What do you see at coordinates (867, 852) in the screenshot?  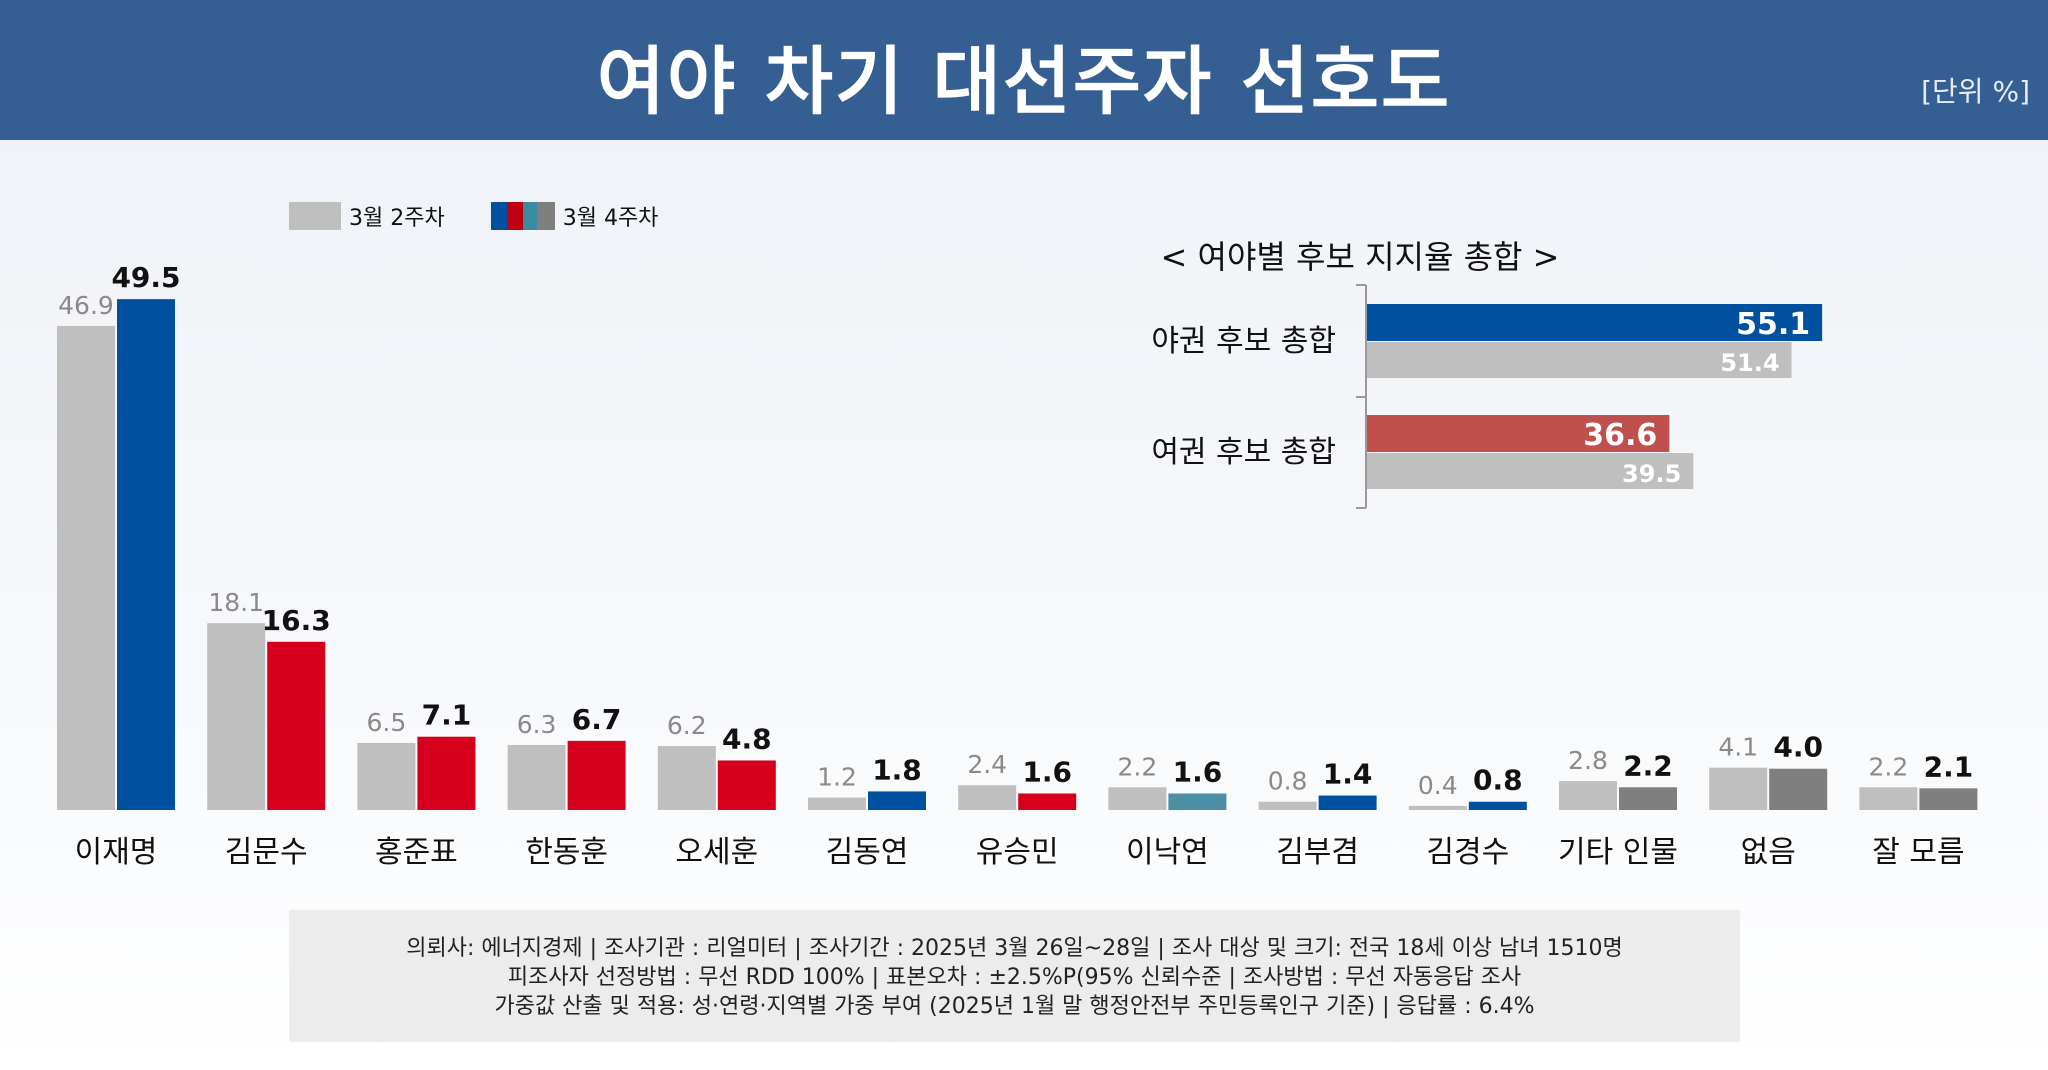 I see `category-label: 김동연` at bounding box center [867, 852].